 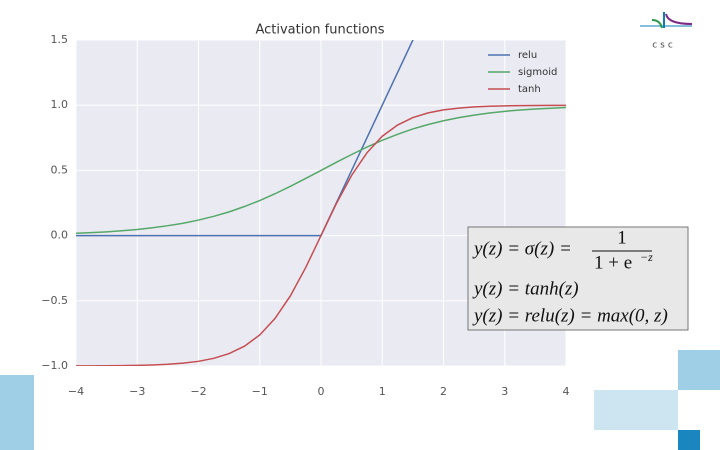 I want to click on formula-relu: y(z) = relu(z) = max(0, z), so click(x=570, y=315).